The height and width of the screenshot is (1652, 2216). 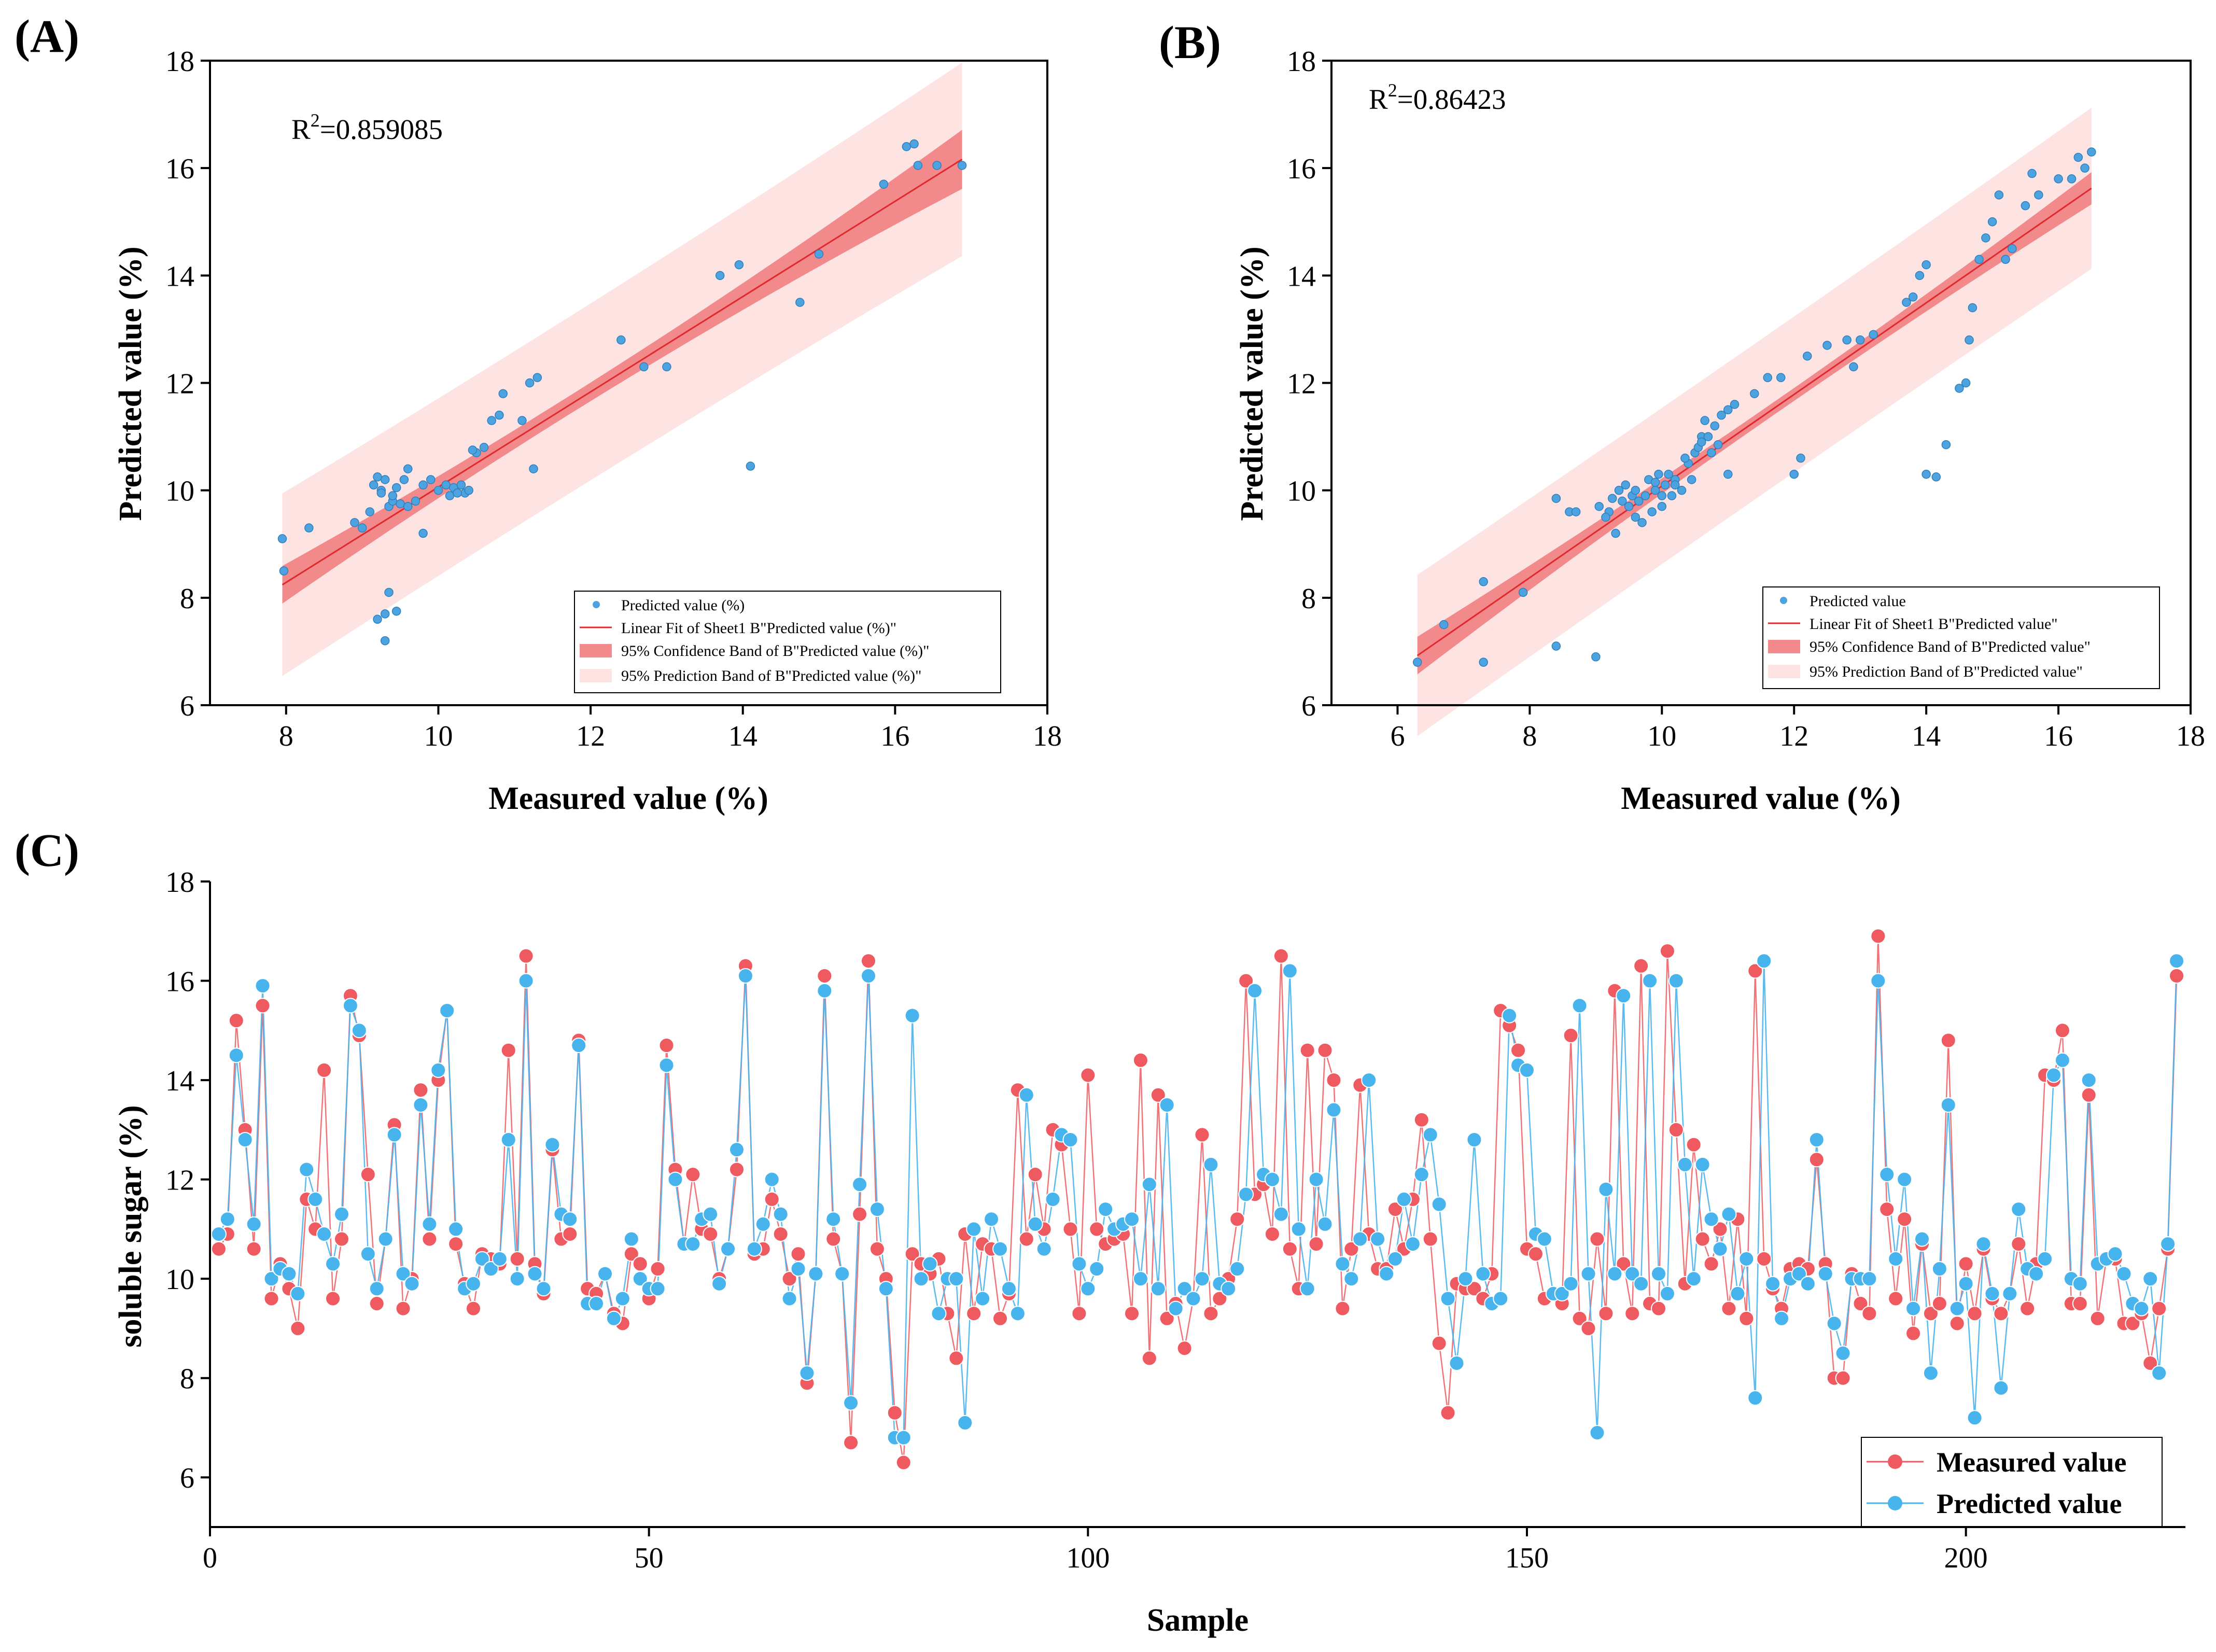 What do you see at coordinates (179, 384) in the screenshot?
I see `y-tick-label: 12` at bounding box center [179, 384].